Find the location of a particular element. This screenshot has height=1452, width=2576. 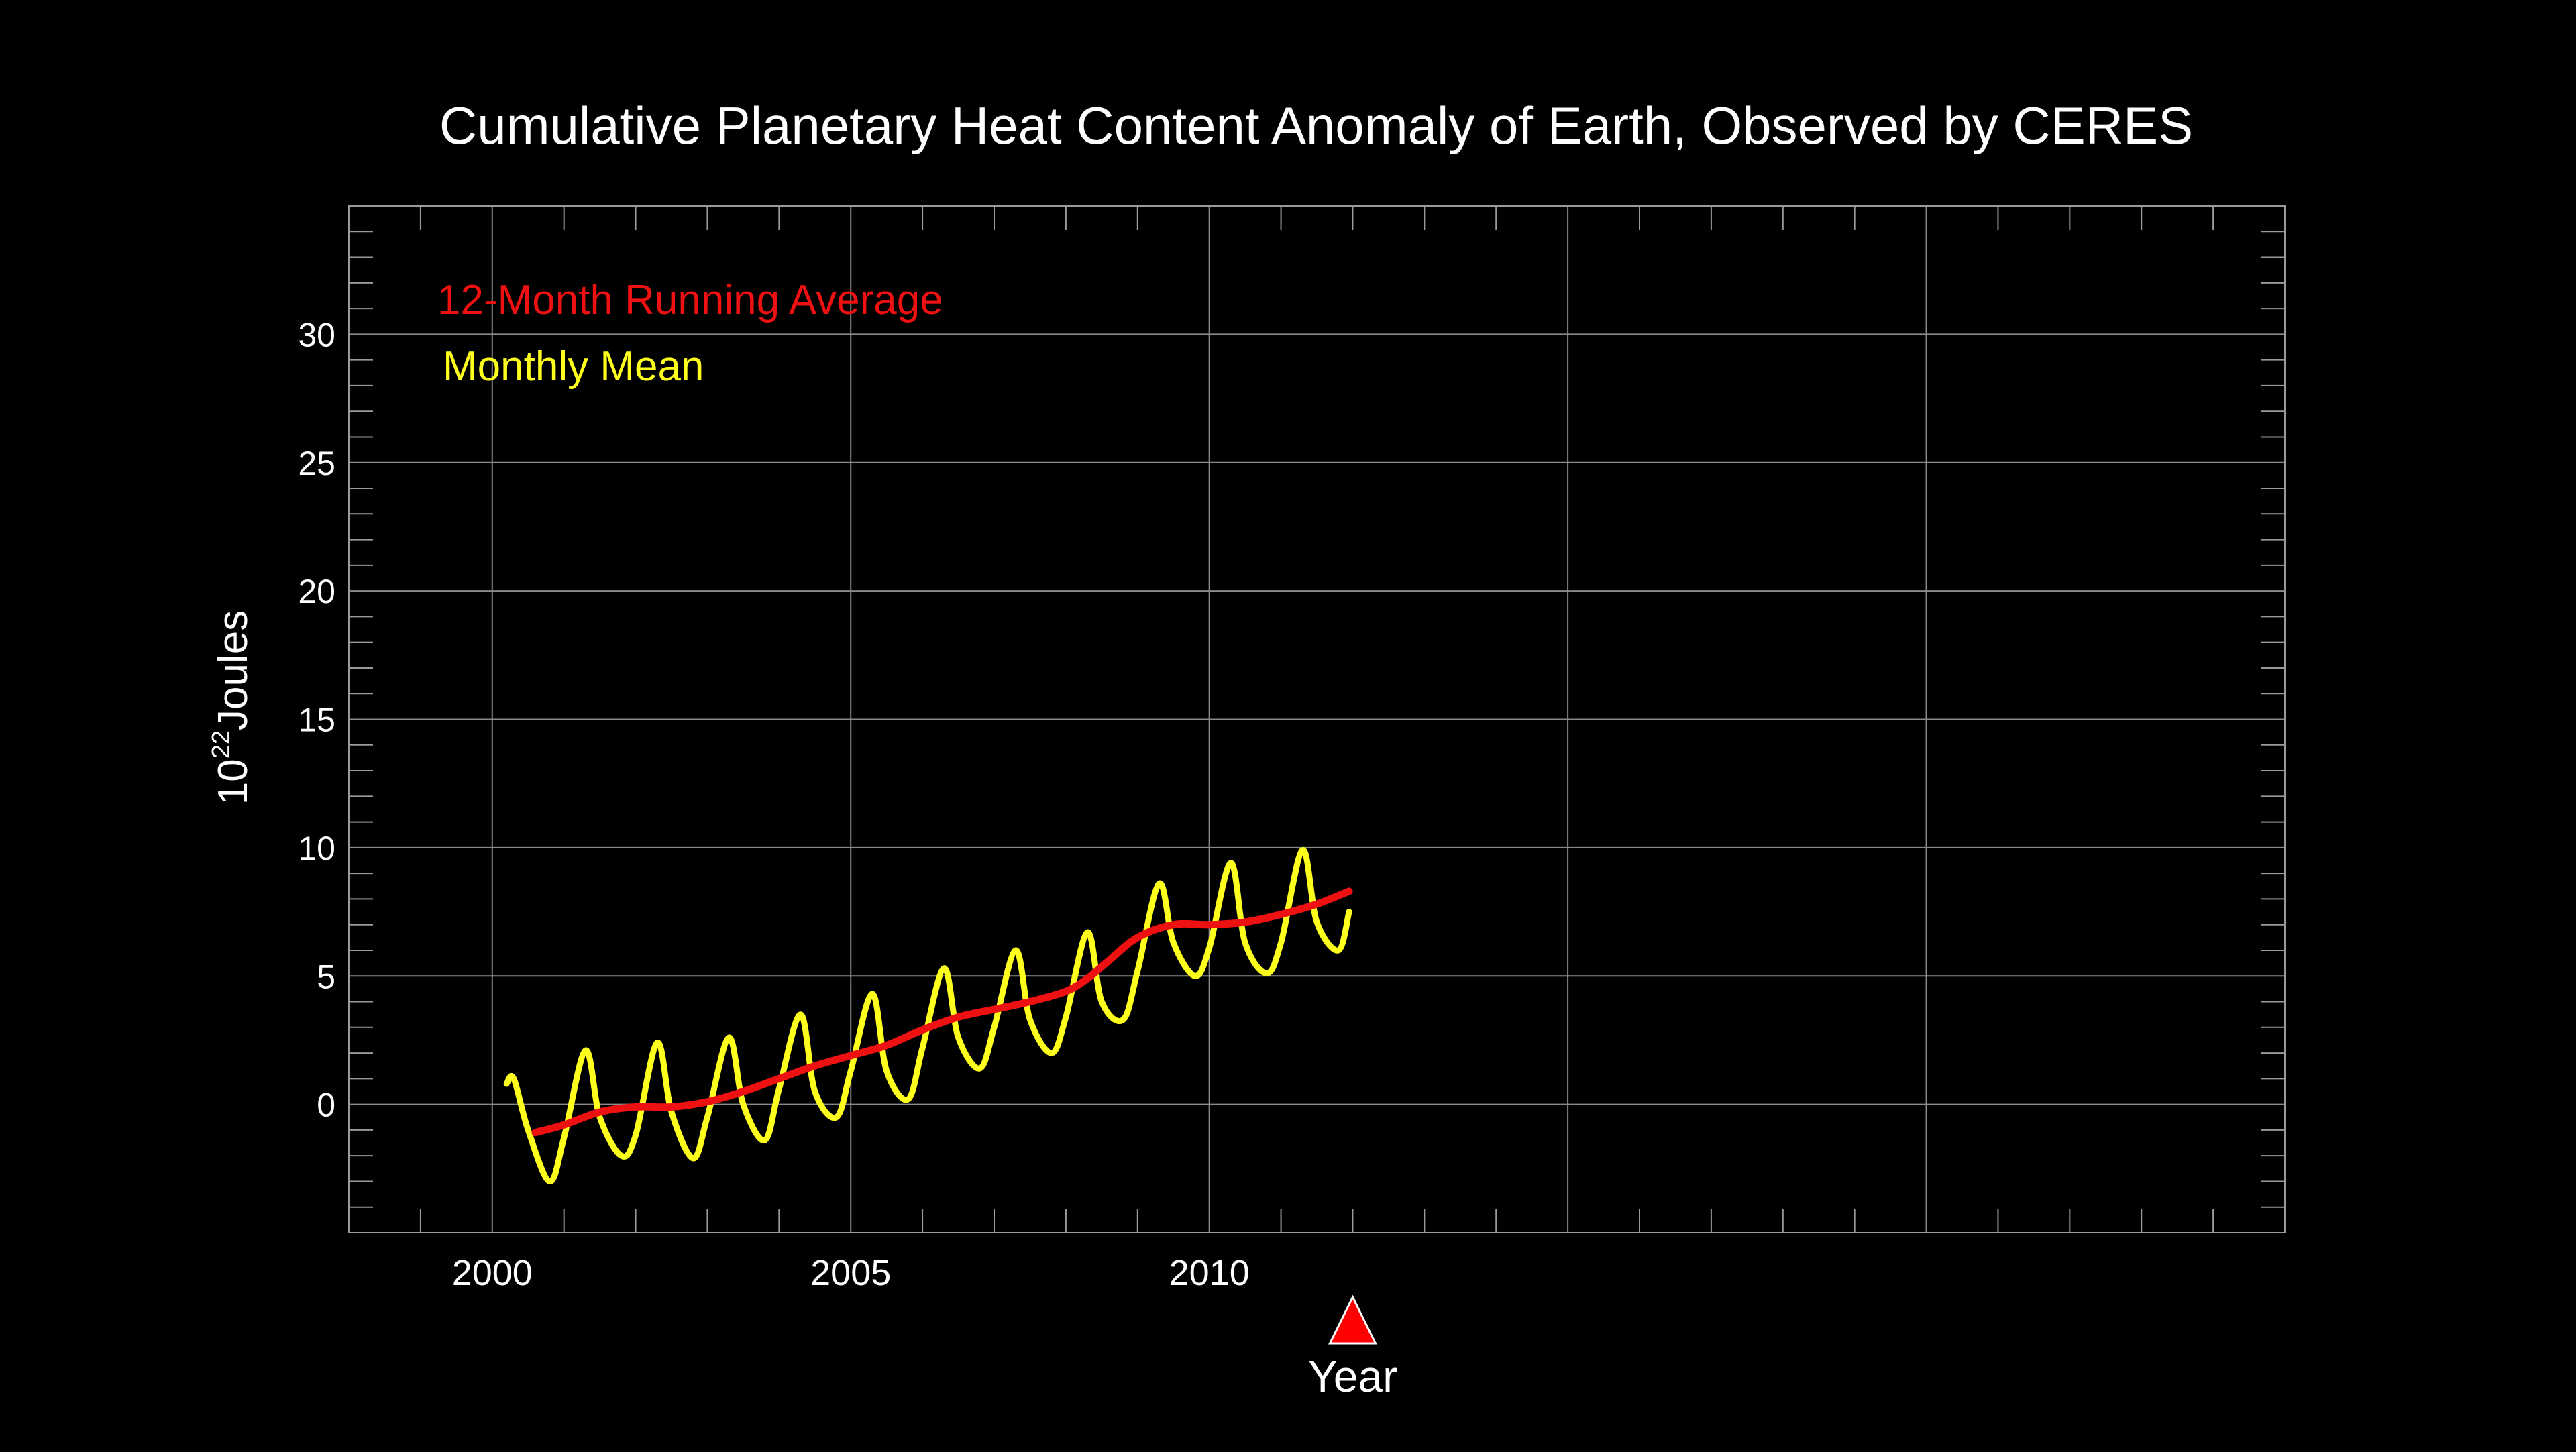

y-tick-label: 25 is located at coordinates (316, 463).